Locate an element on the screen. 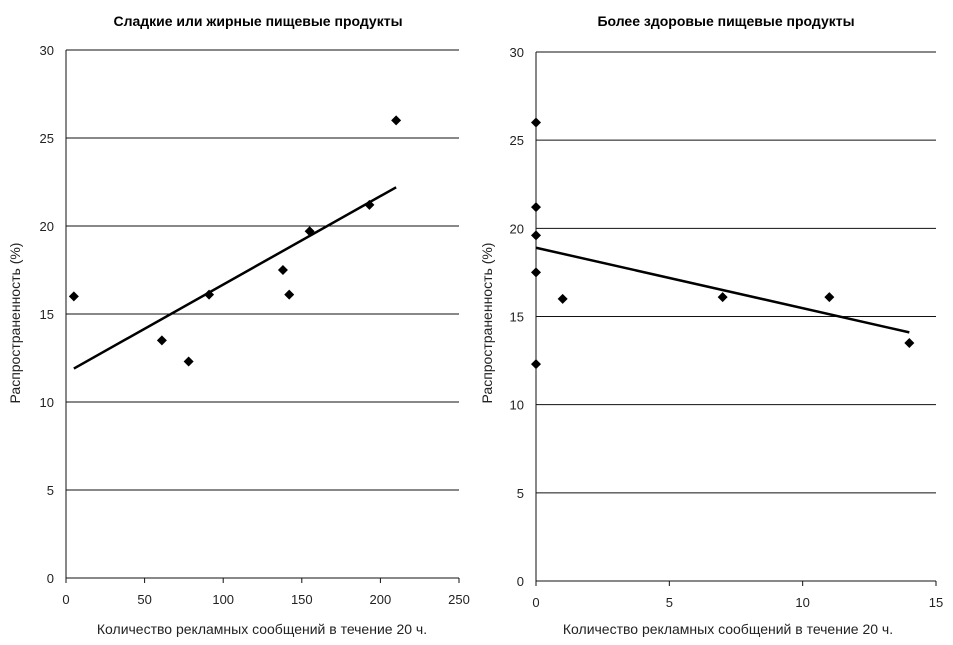  chart-title: Более здоровые пищевые продукты is located at coordinates (725, 21).